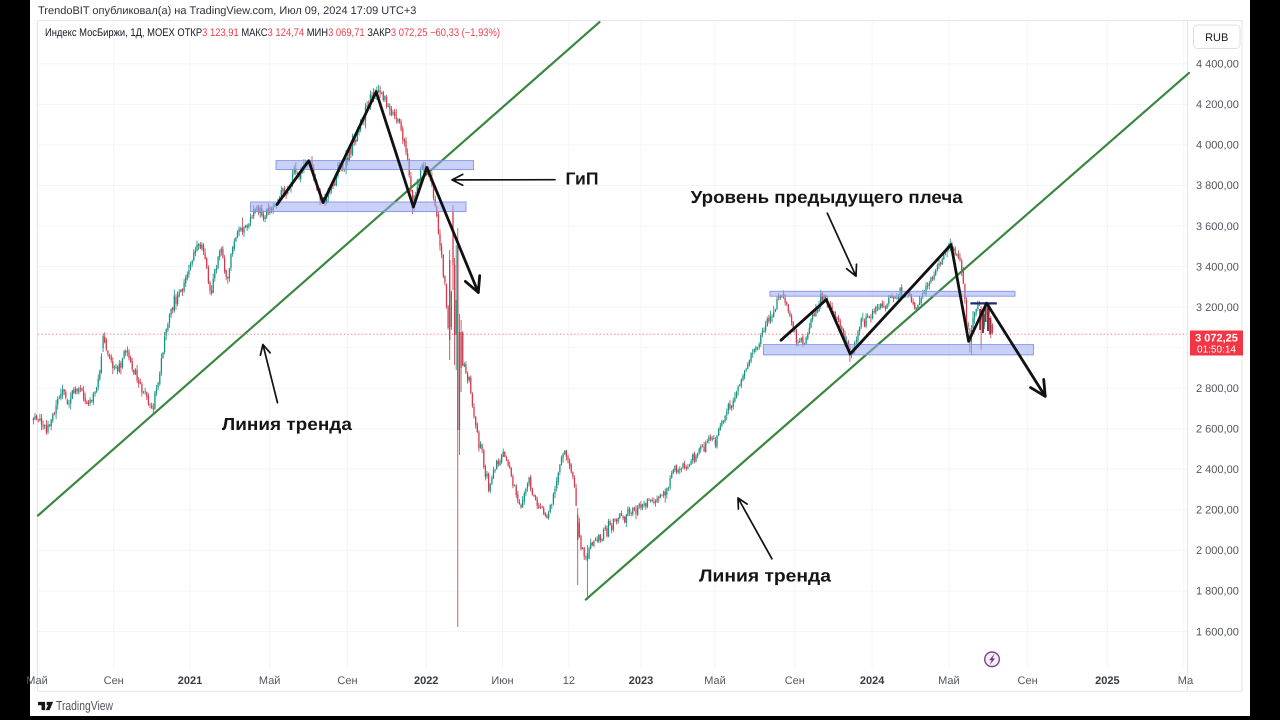  Describe the element at coordinates (1216, 38) in the screenshot. I see `svg-text: RUB` at that location.